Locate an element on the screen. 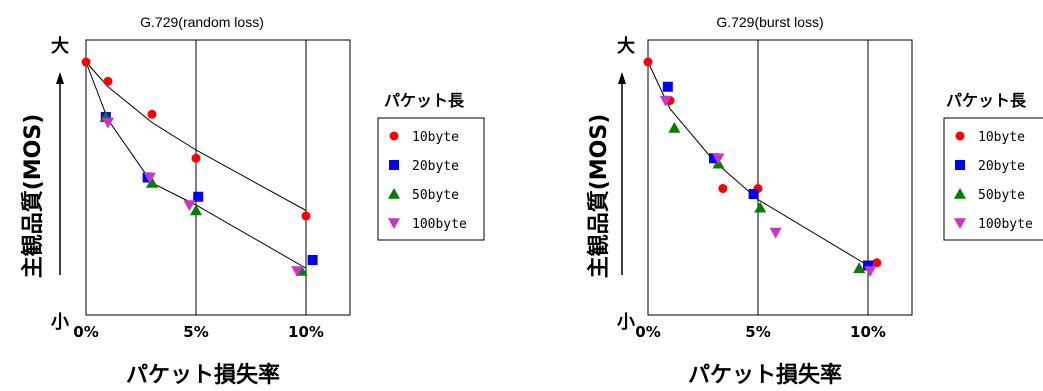  chart1-legend-marker-10byte is located at coordinates (394, 136).